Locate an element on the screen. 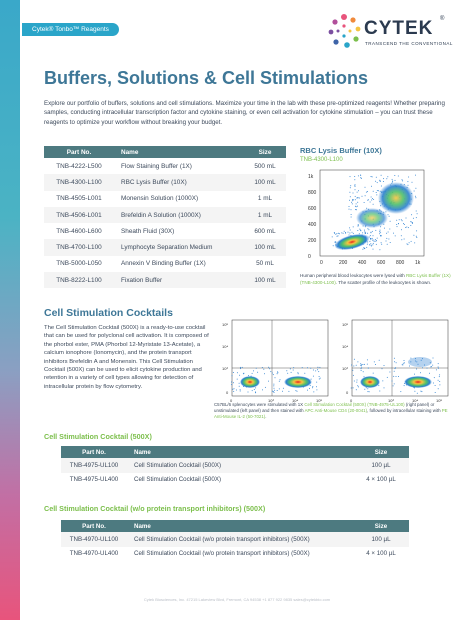  cell-name: Flow Staining Buffer (1X) is located at coordinates (156, 166).